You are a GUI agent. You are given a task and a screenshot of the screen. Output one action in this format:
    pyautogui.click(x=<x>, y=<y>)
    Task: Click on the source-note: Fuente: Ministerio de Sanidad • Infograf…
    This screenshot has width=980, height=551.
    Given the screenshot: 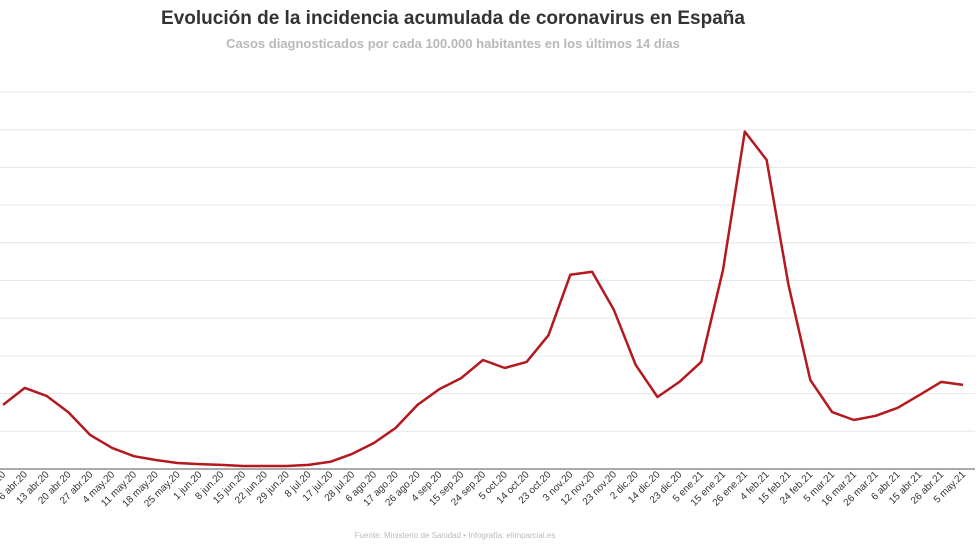 What is the action you would take?
    pyautogui.click(x=455, y=535)
    